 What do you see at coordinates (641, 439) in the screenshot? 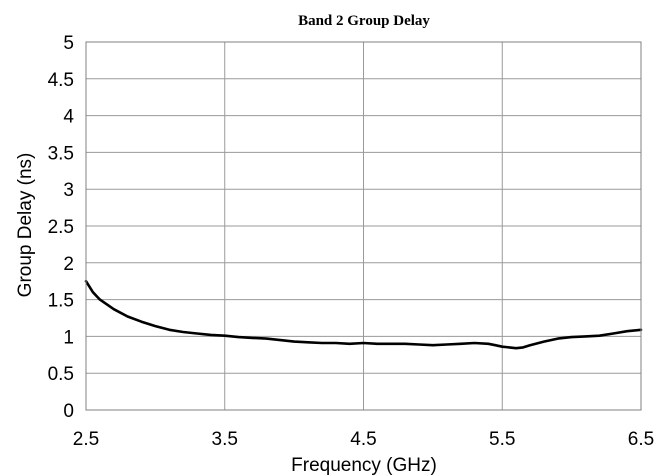
I see `x-tick-label: 6.5` at bounding box center [641, 439].